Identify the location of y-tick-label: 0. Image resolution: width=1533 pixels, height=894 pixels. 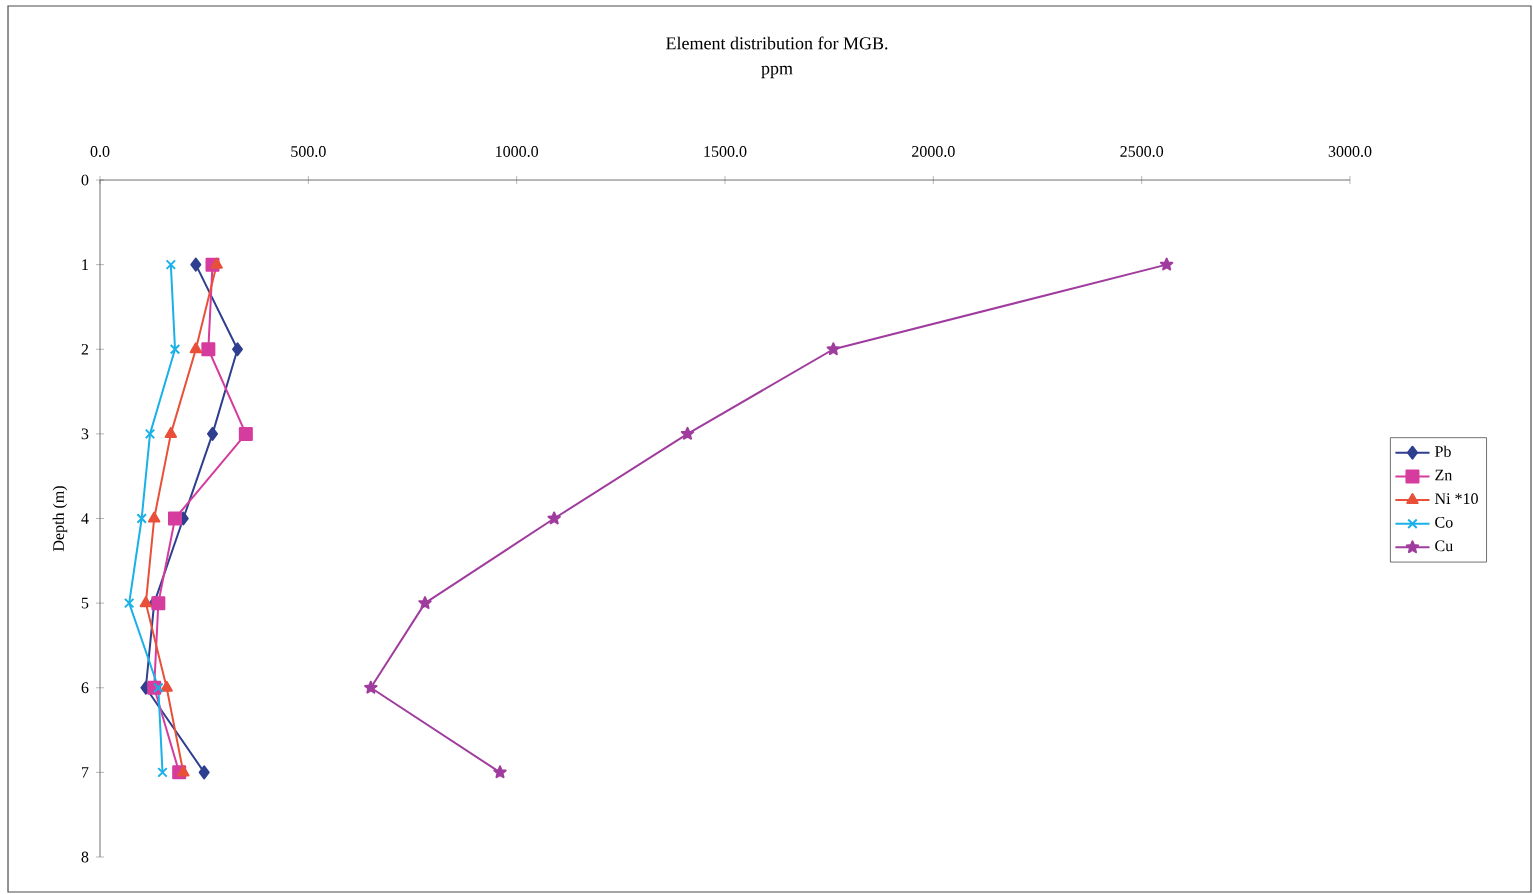
(85, 180).